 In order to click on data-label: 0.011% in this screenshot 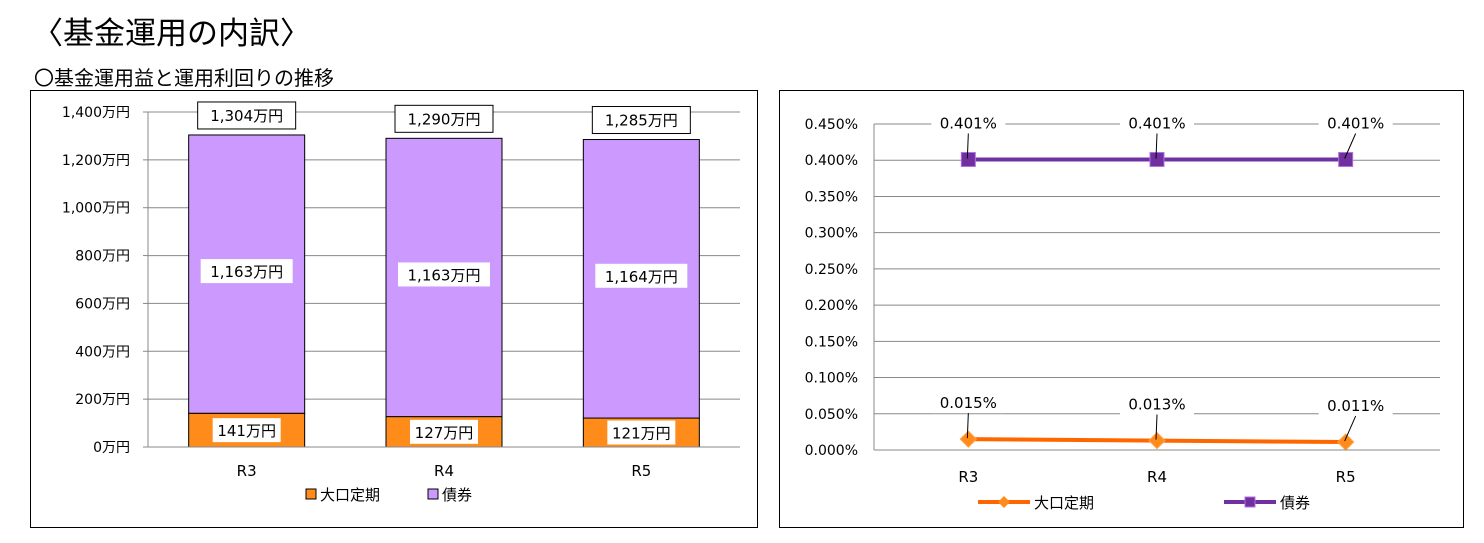, I will do `click(1355, 406)`.